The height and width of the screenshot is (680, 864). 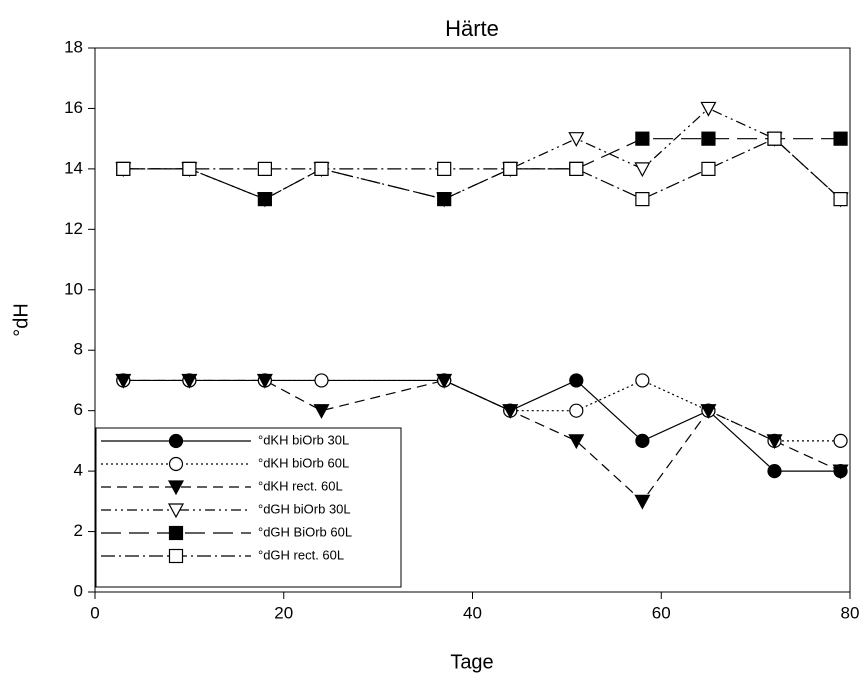 I want to click on x-axis-label: Tage, so click(x=471, y=662).